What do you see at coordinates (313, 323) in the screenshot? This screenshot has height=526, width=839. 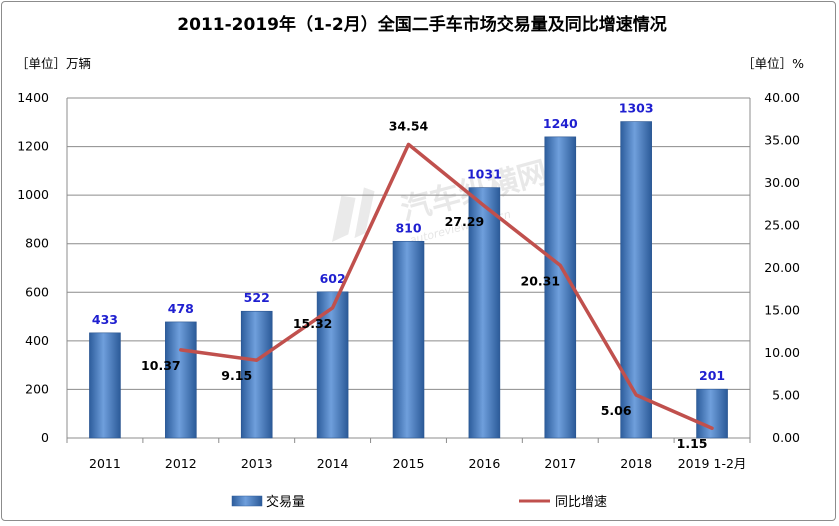 I see `line-value-label: 15.32` at bounding box center [313, 323].